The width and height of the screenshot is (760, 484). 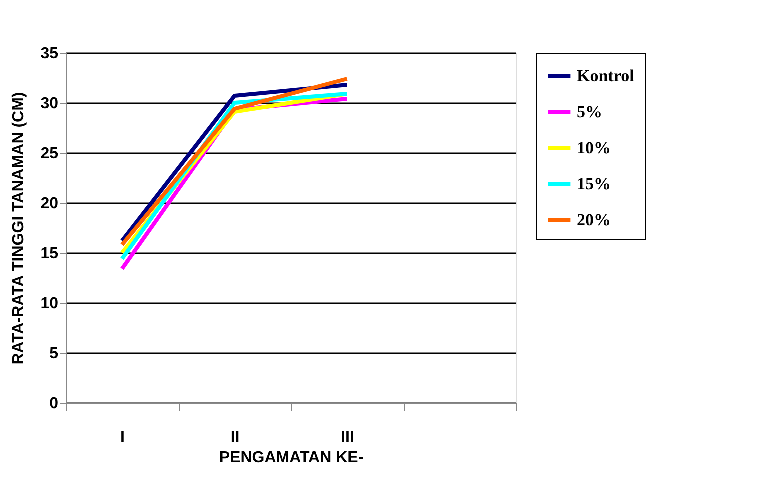 I want to click on legend-label: 20%, so click(x=594, y=220).